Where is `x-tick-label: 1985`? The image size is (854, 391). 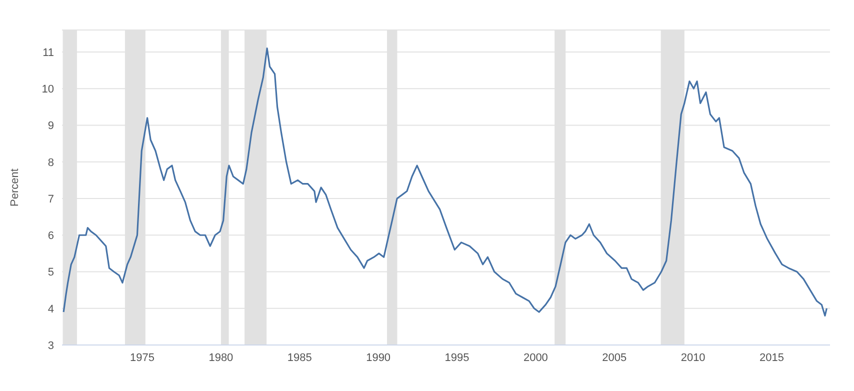
x-tick-label: 1985 is located at coordinates (299, 358).